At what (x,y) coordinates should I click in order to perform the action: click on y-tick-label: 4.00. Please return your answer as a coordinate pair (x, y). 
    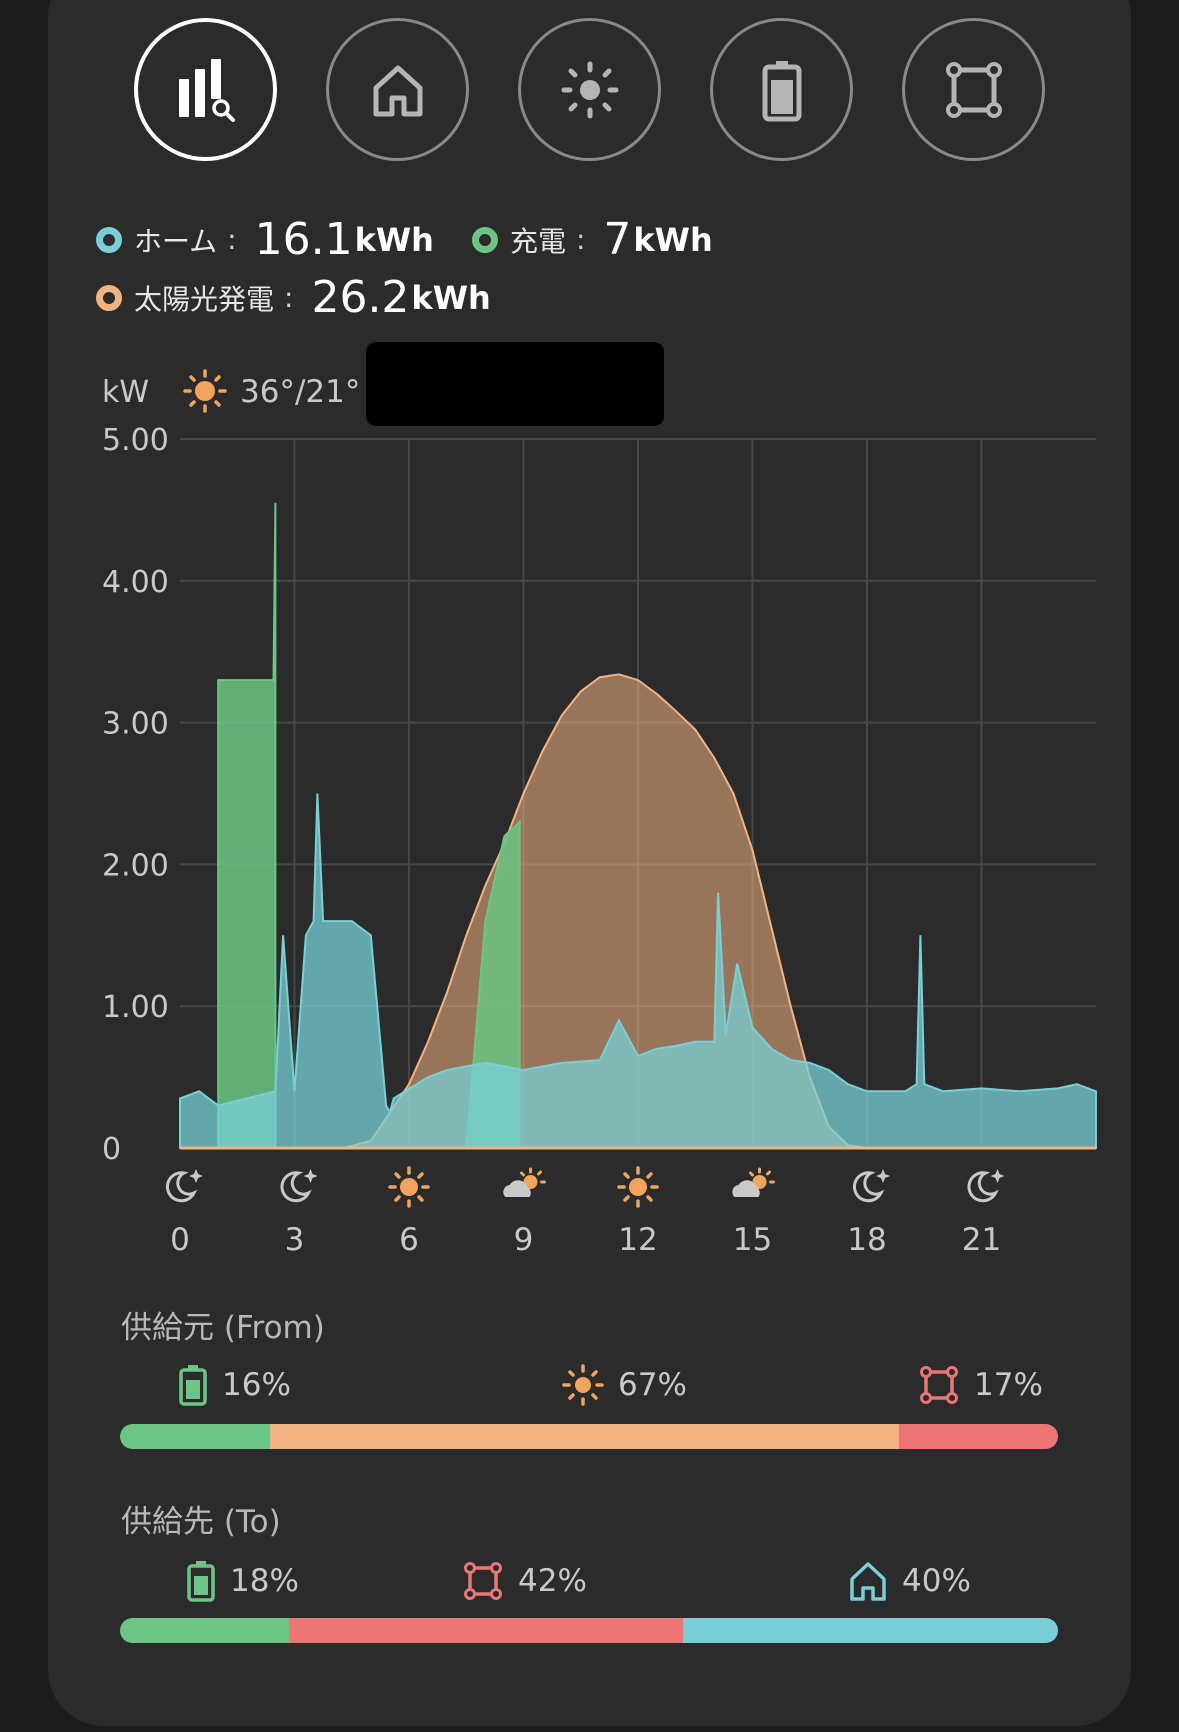
    Looking at the image, I should click on (135, 582).